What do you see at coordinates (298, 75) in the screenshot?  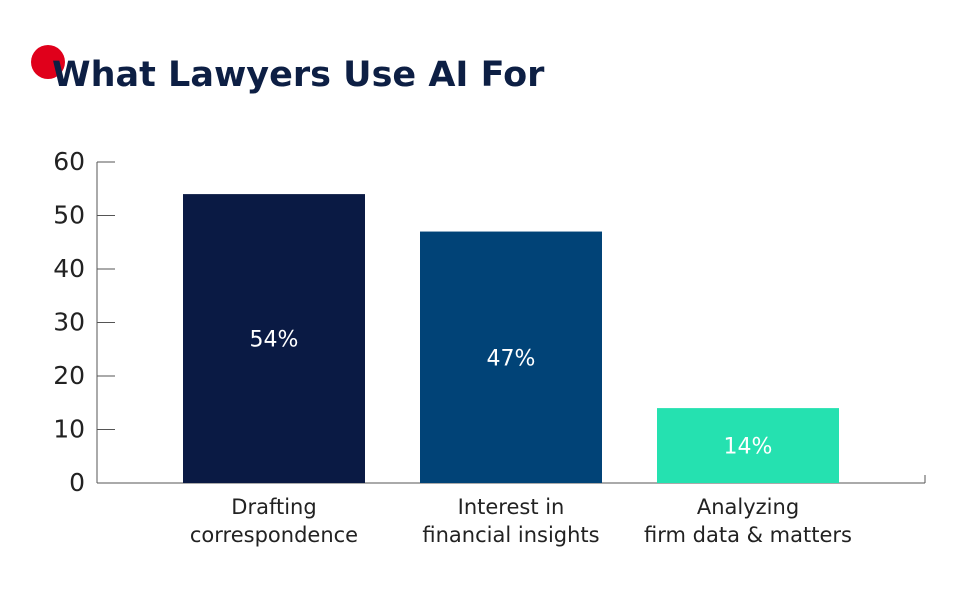 I see `chart-title: What Lawyers Use AI For` at bounding box center [298, 75].